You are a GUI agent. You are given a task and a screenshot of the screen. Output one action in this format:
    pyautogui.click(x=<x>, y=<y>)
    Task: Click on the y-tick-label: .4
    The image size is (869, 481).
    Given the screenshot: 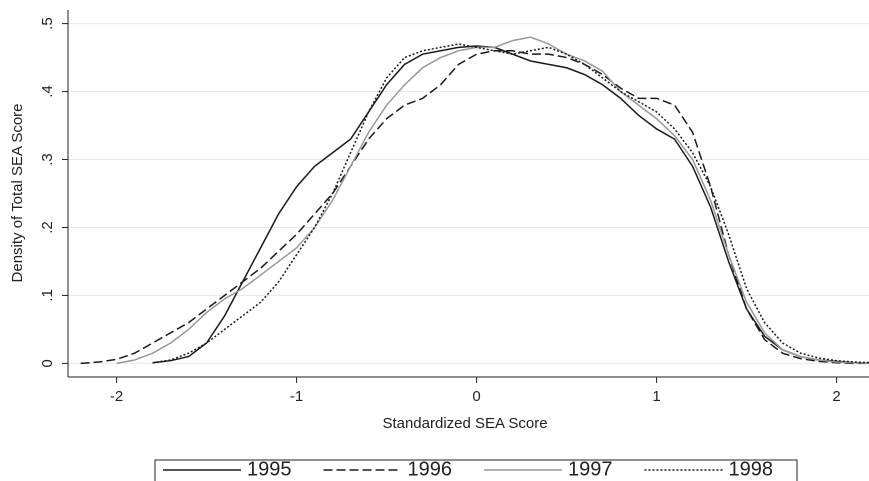 What is the action you would take?
    pyautogui.click(x=47, y=91)
    